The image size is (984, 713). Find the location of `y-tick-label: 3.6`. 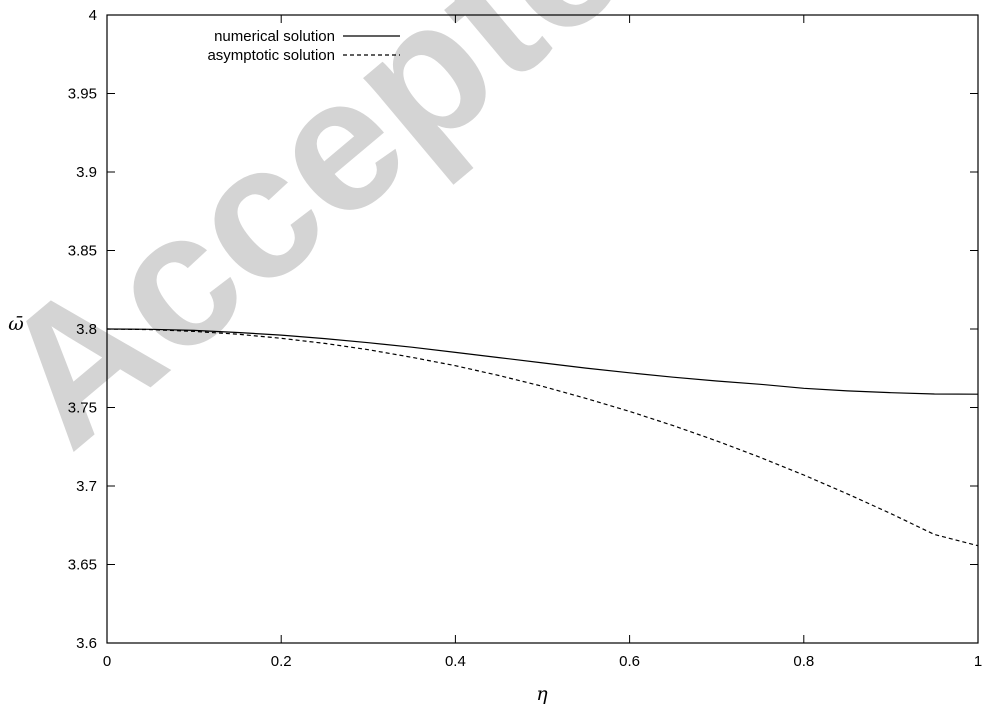

y-tick-label: 3.6 is located at coordinates (86, 643).